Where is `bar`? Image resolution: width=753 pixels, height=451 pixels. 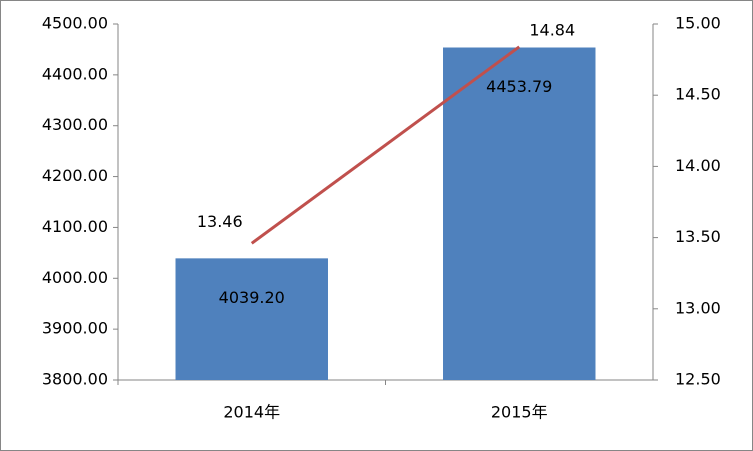
bar is located at coordinates (251, 319).